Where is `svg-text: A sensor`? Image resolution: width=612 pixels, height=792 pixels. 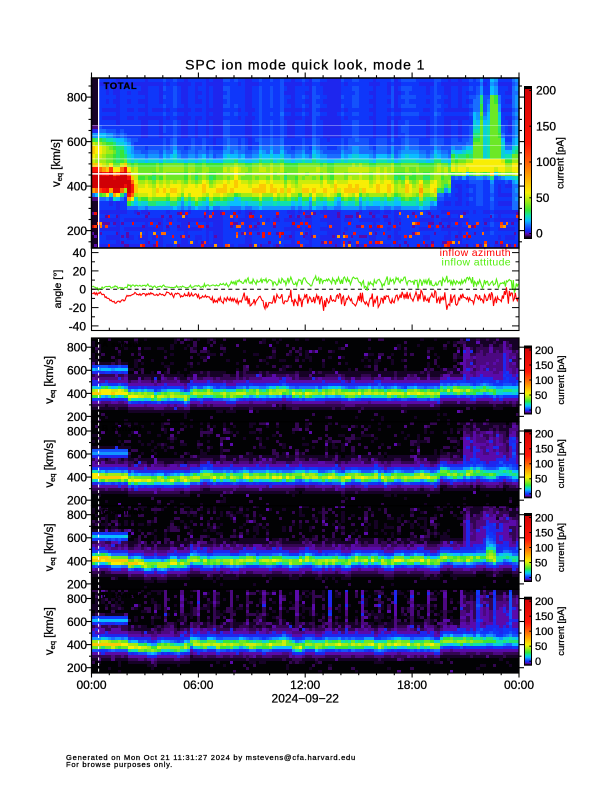
svg-text: A sensor is located at coordinates (122, 344).